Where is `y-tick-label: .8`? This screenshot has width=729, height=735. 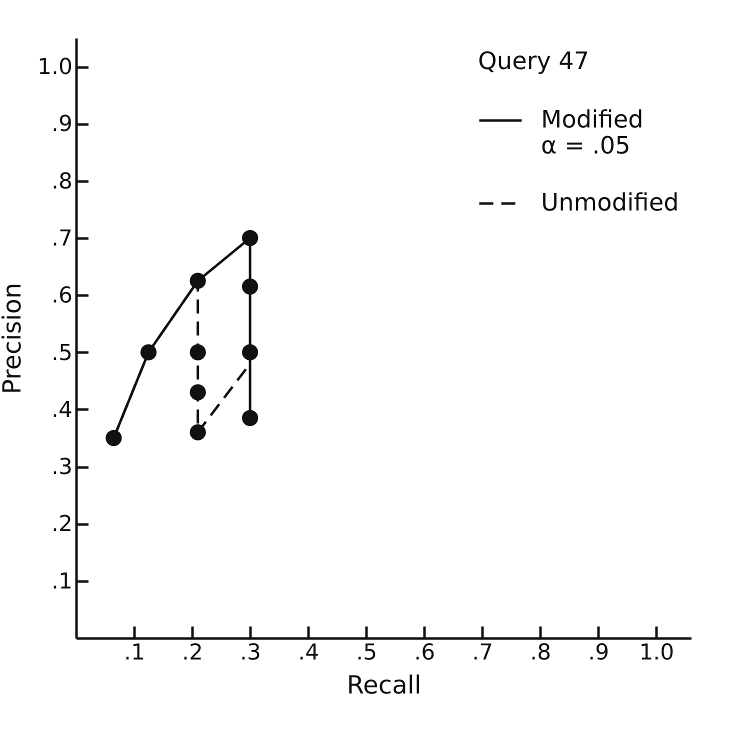
y-tick-label: .8 is located at coordinates (62, 181).